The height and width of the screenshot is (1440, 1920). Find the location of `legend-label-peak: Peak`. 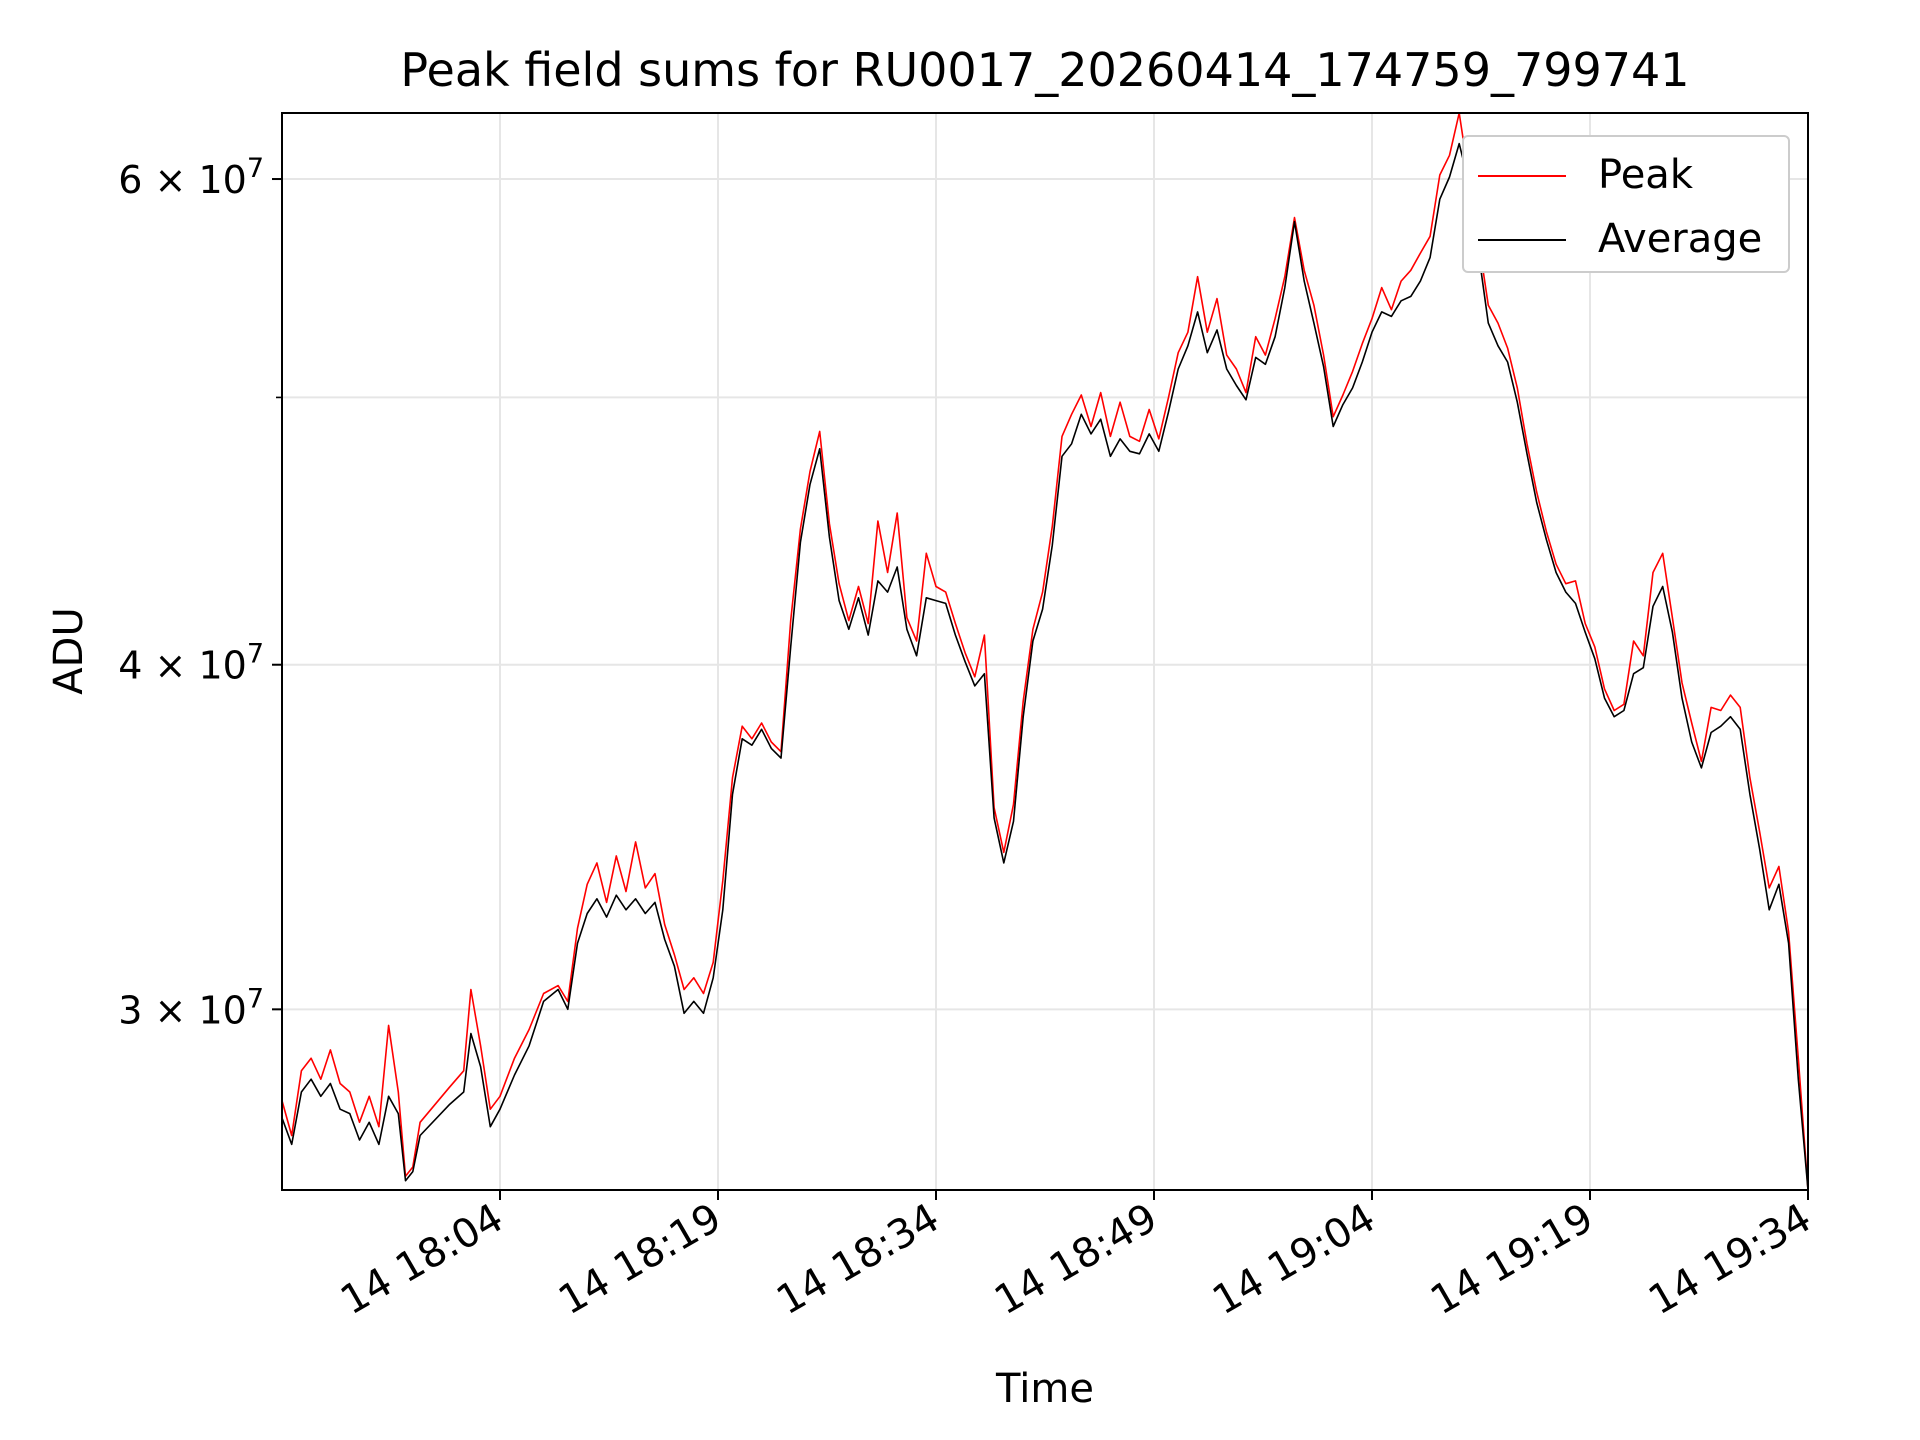

legend-label-peak: Peak is located at coordinates (1645, 175).